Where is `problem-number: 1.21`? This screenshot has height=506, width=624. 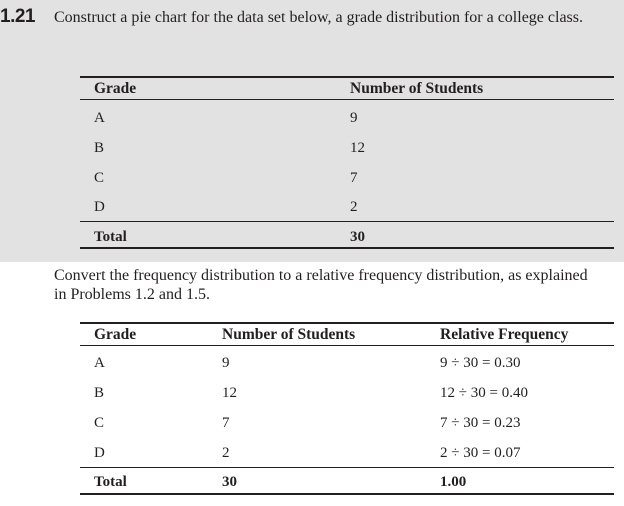
problem-number: 1.21 is located at coordinates (17, 16).